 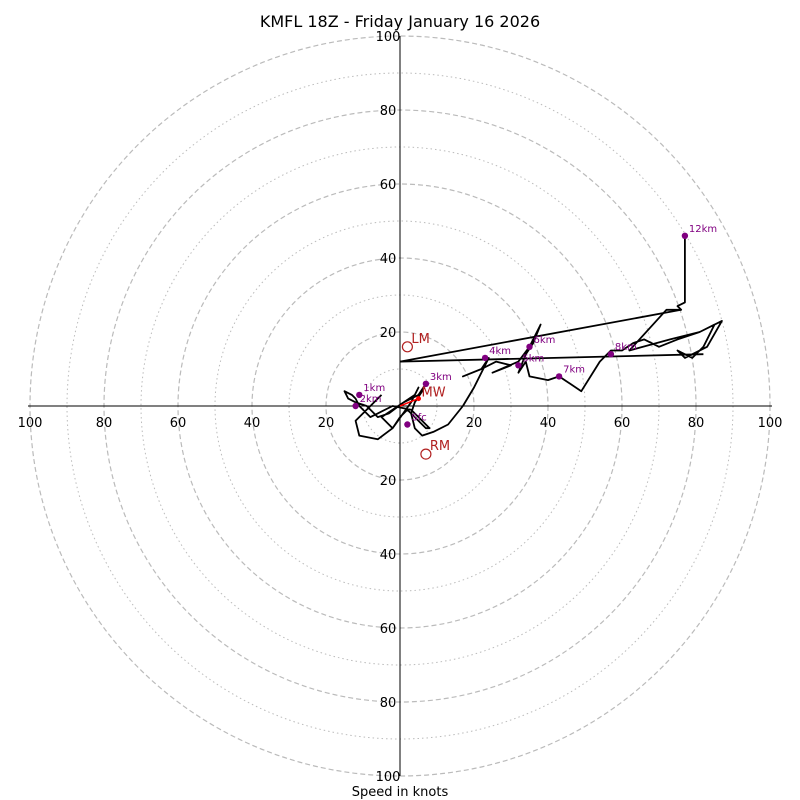 I want to click on height-marker-5km, so click(x=518, y=365).